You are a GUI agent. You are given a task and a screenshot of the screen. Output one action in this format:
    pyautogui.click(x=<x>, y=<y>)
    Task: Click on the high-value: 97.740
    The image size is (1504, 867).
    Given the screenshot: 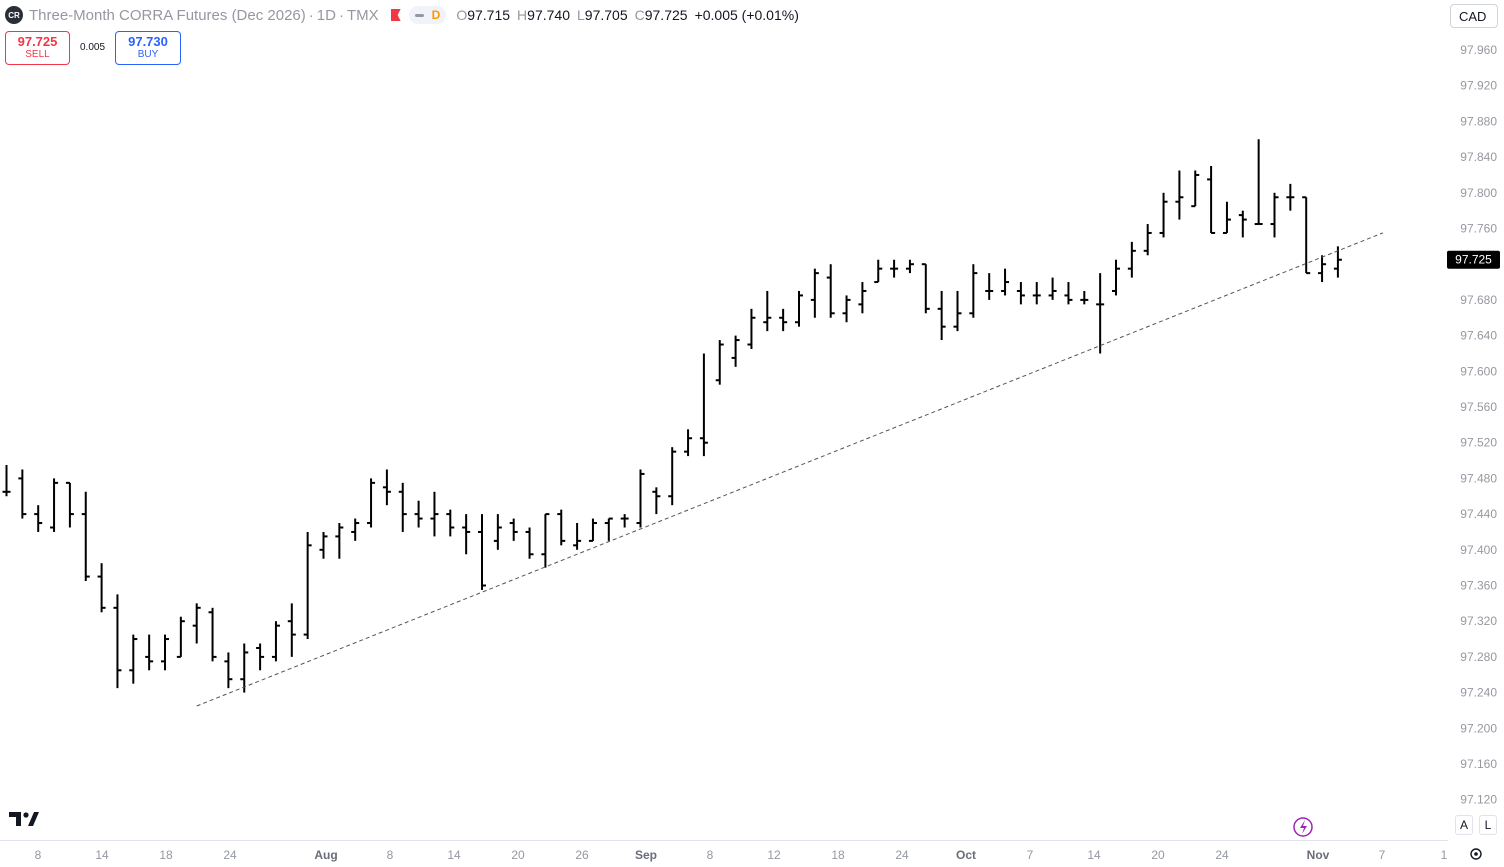 What is the action you would take?
    pyautogui.click(x=548, y=15)
    